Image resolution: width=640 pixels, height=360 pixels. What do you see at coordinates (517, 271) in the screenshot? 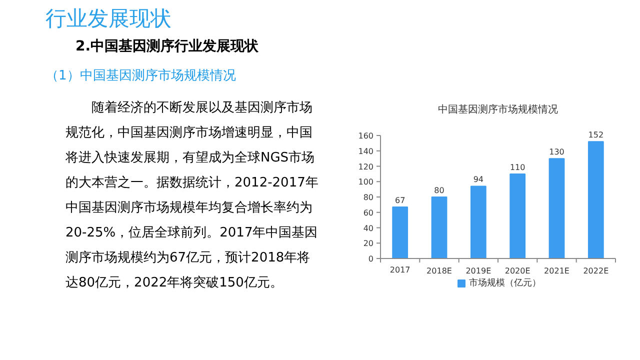
I see `x-tick-label: 2020E` at bounding box center [517, 271].